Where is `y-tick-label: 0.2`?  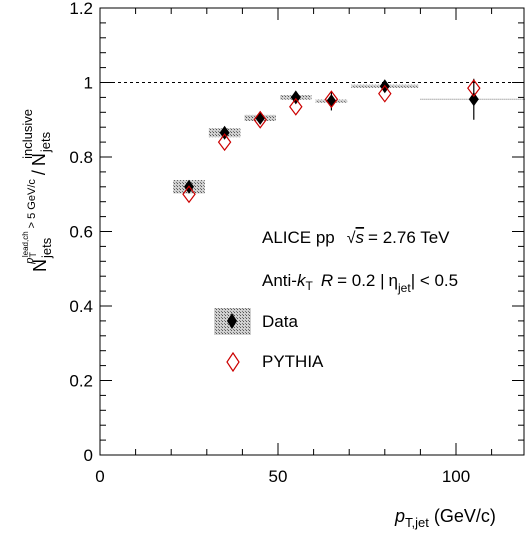 y-tick-label: 0.2 is located at coordinates (81, 381).